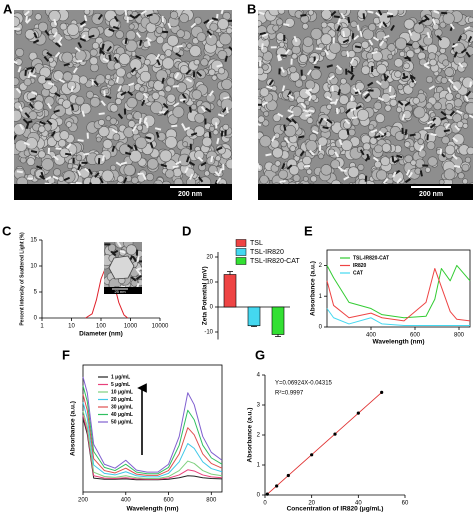  What do you see at coordinates (398, 342) in the screenshot?
I see `x-axis-label: Wavelength (nm)` at bounding box center [398, 342].